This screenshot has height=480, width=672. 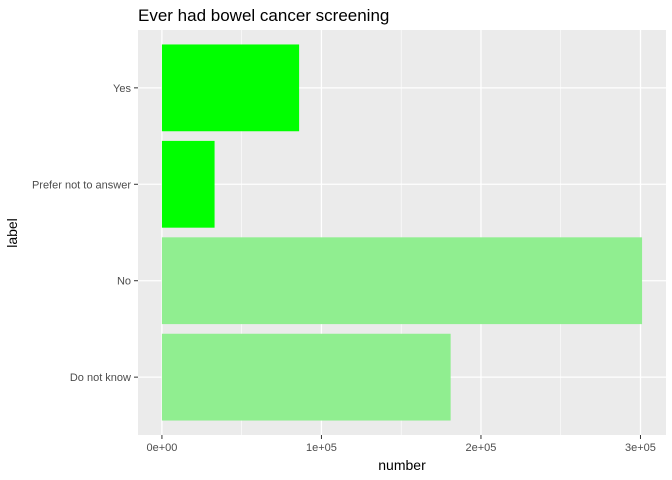 What do you see at coordinates (12, 233) in the screenshot?
I see `y-axis-title: label` at bounding box center [12, 233].